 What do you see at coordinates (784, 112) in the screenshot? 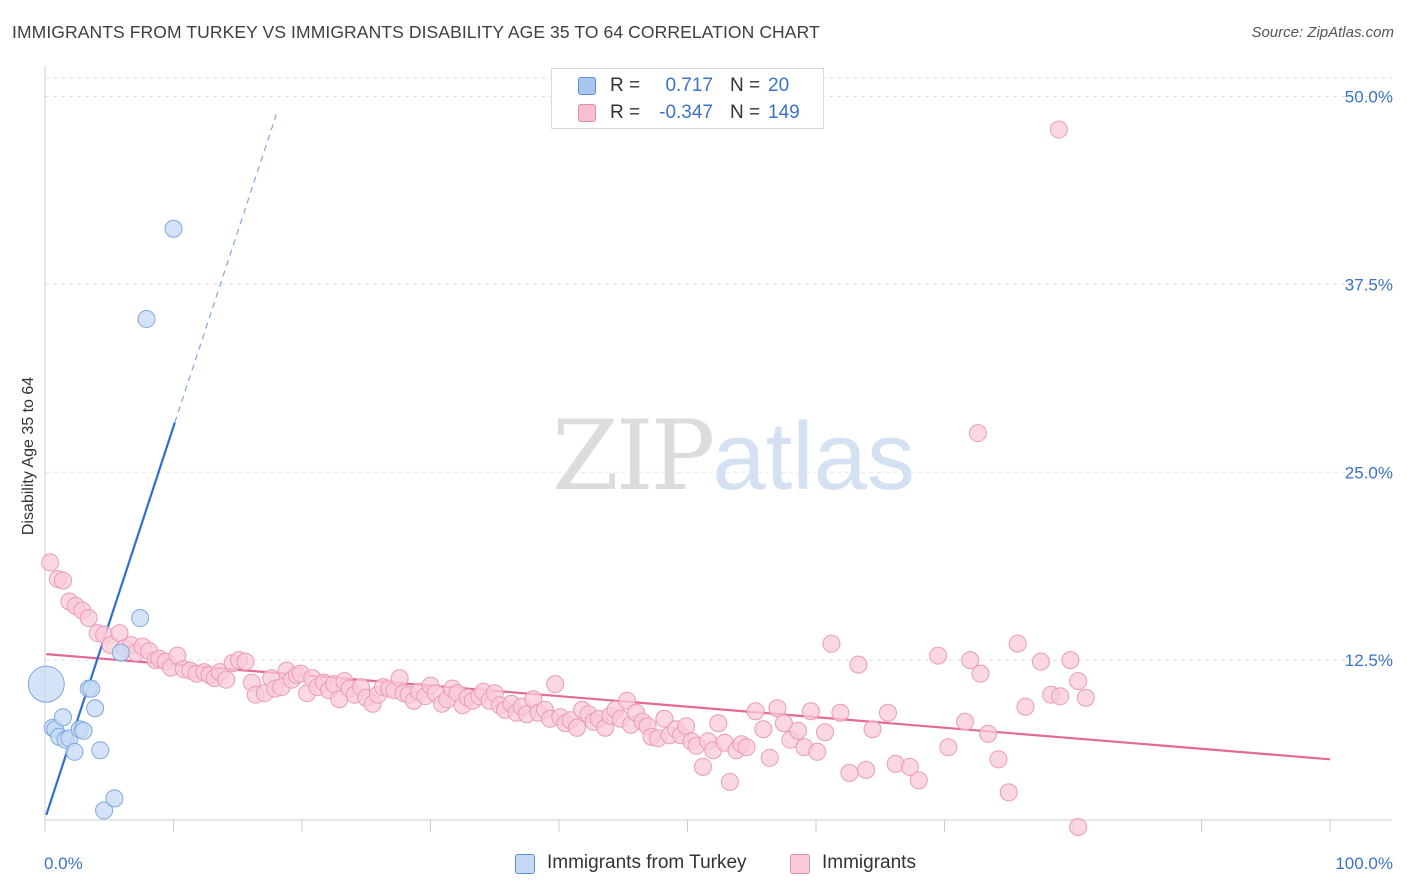
I see `legend-n-value: 149` at bounding box center [784, 112].